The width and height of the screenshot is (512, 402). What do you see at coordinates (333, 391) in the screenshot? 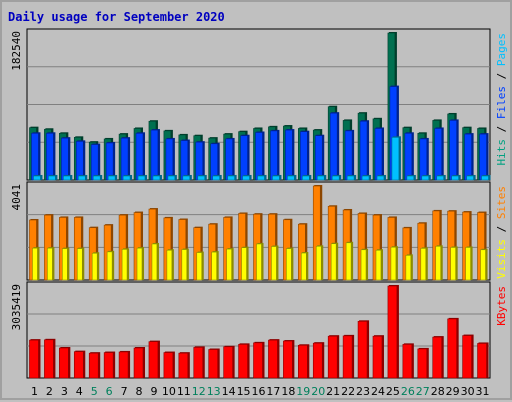
I see `x-tick-label-day-21: 21` at bounding box center [333, 391].